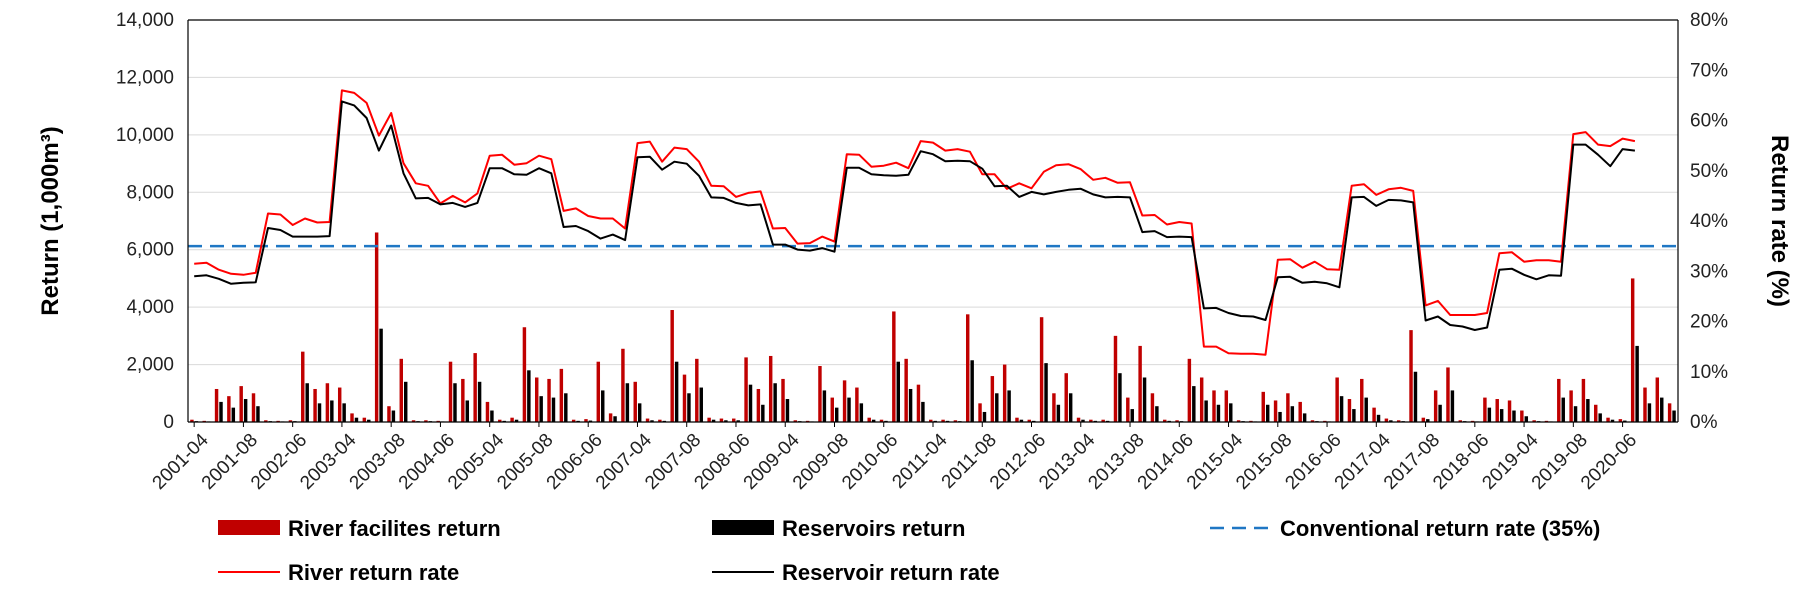 This screenshot has width=1809, height=601. I want to click on legend-swatch-bar, so click(249, 527).